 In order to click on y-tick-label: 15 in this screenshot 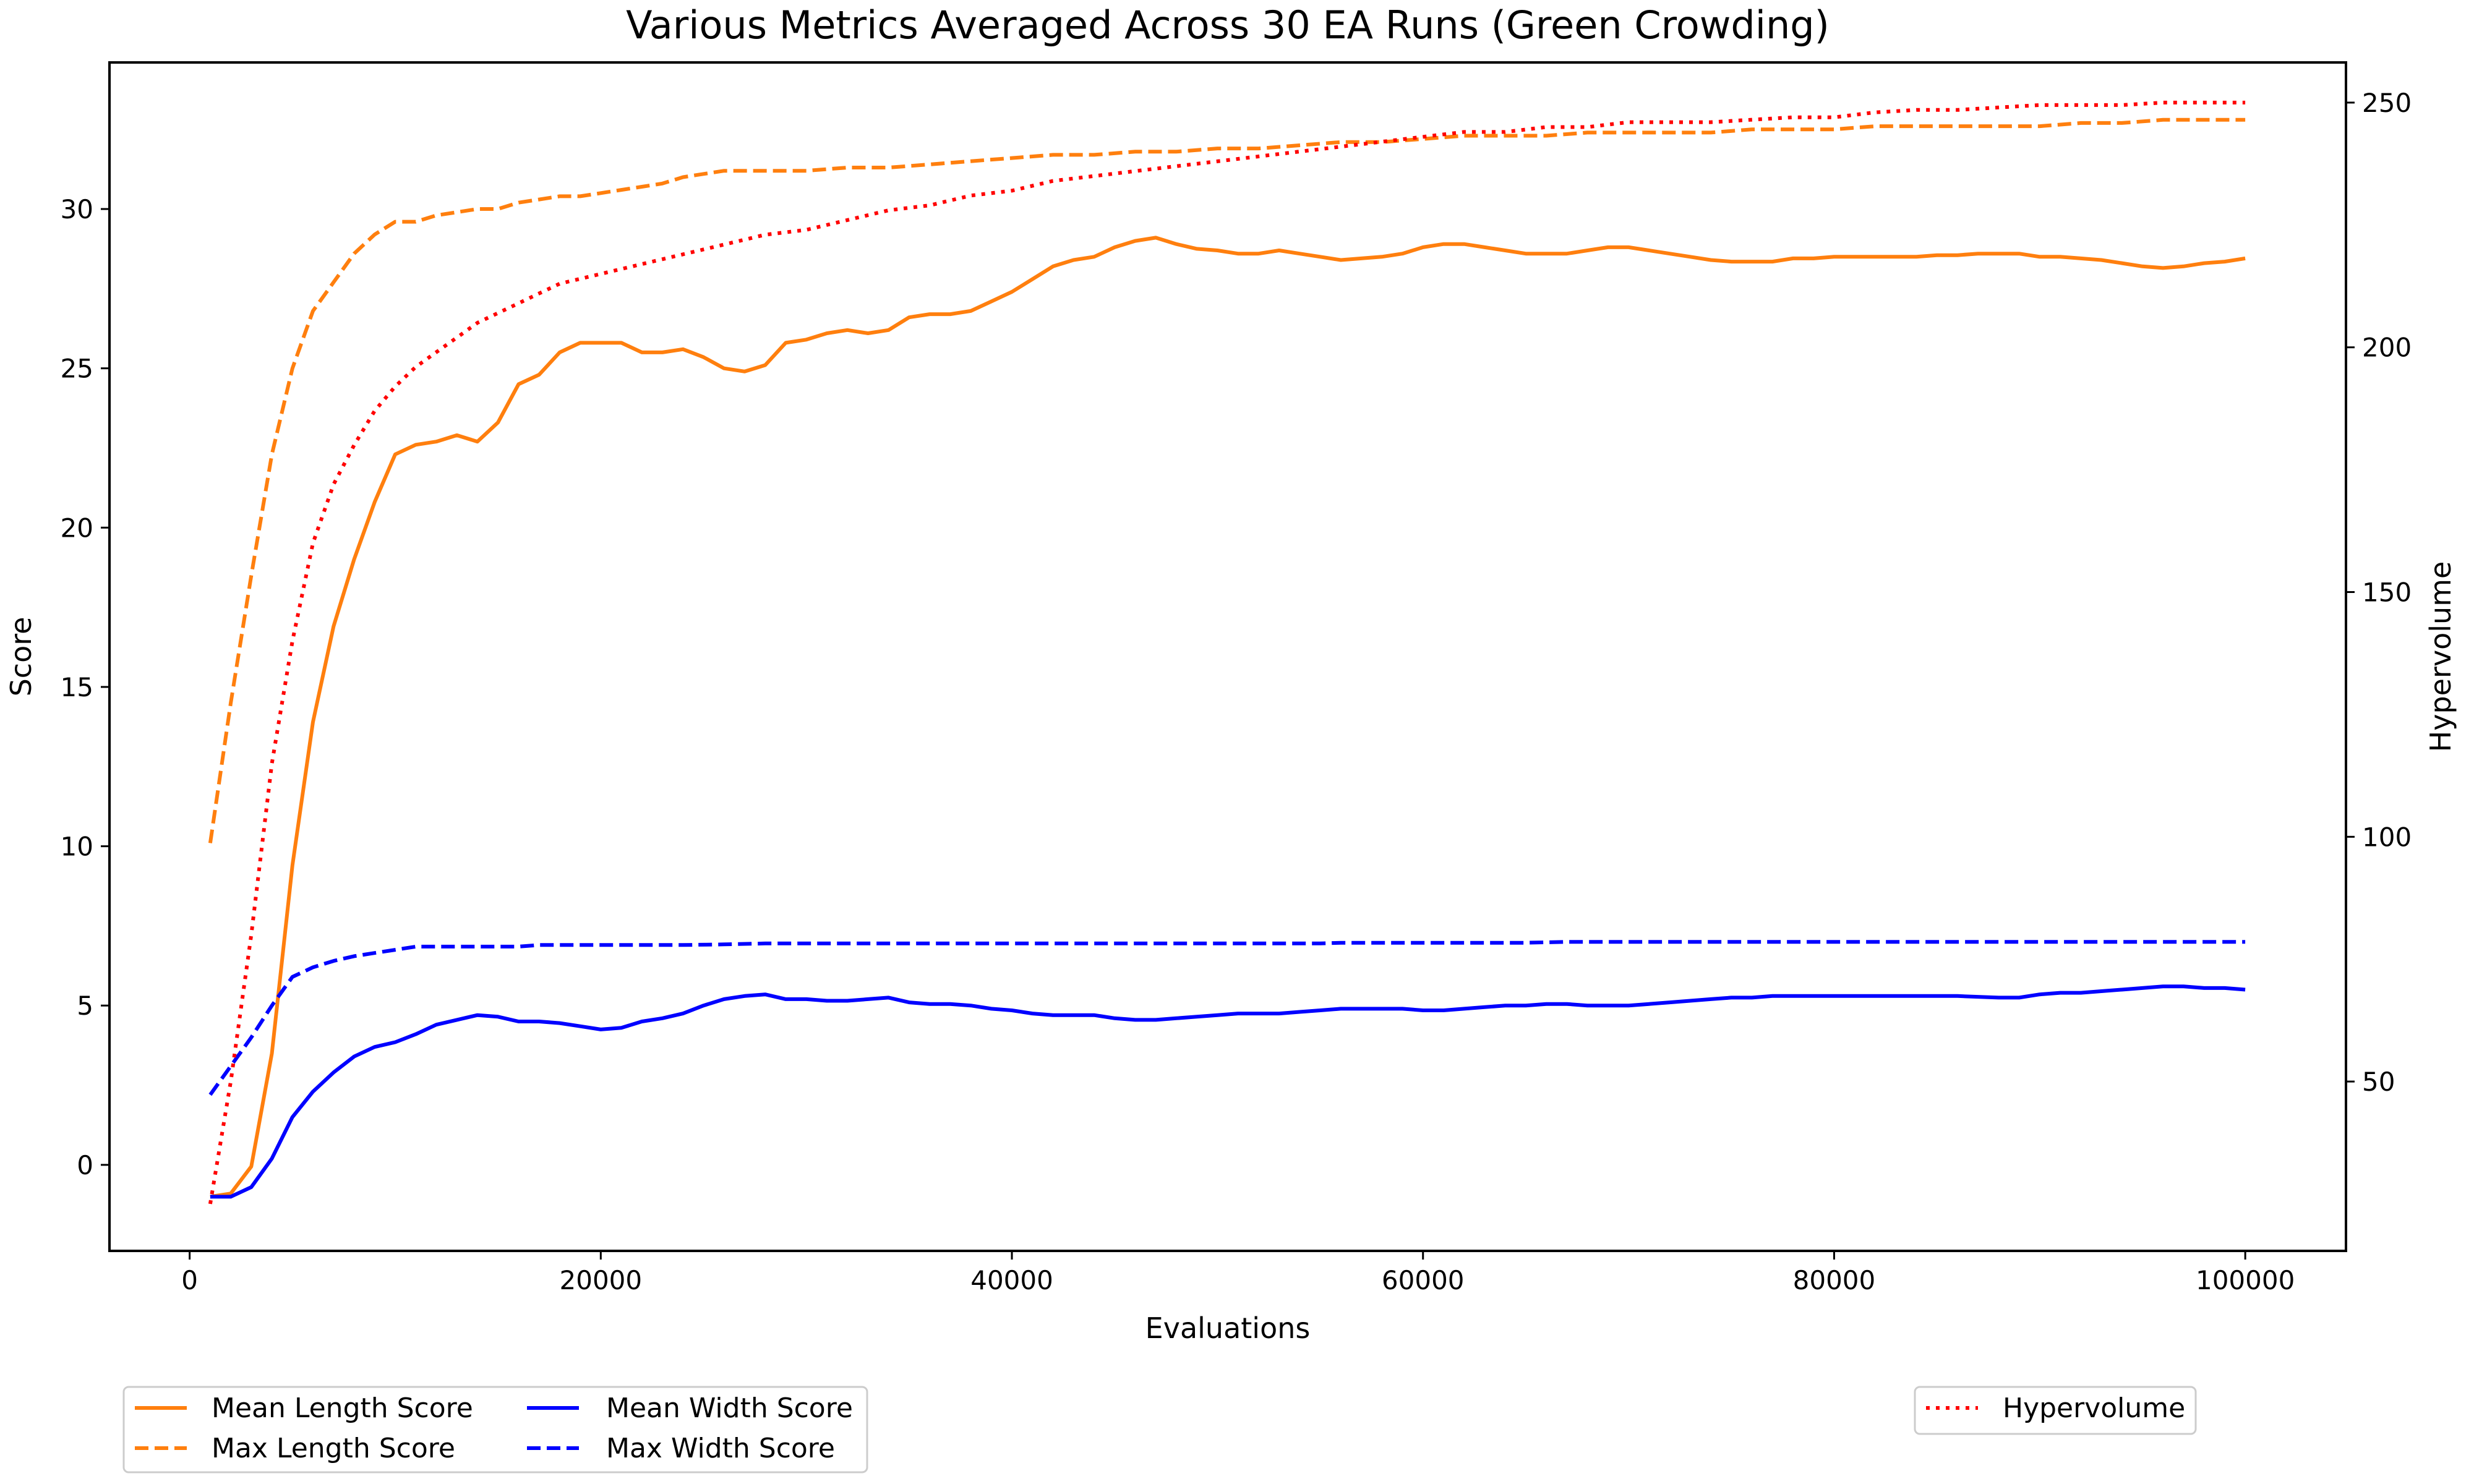, I will do `click(77, 687)`.